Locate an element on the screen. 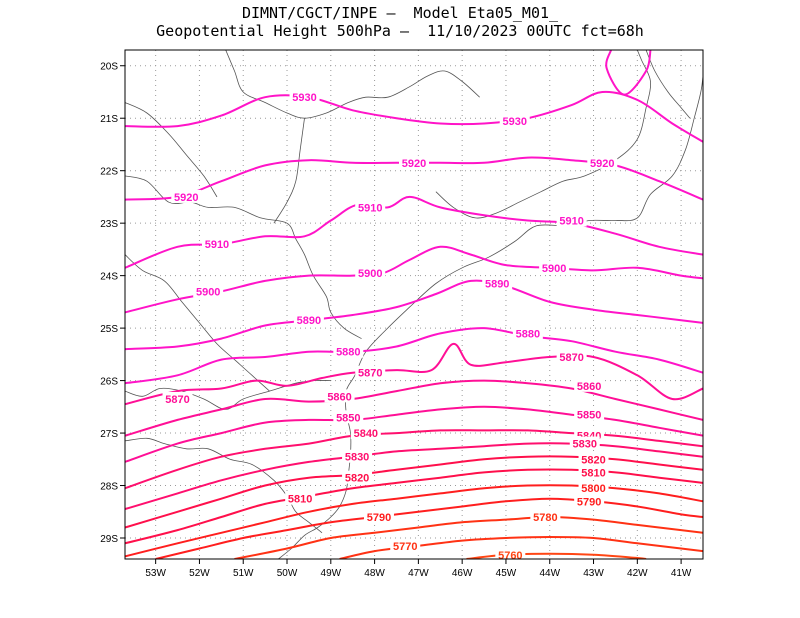 This screenshot has width=800, height=618. lon-tick-label: 48W is located at coordinates (374, 573).